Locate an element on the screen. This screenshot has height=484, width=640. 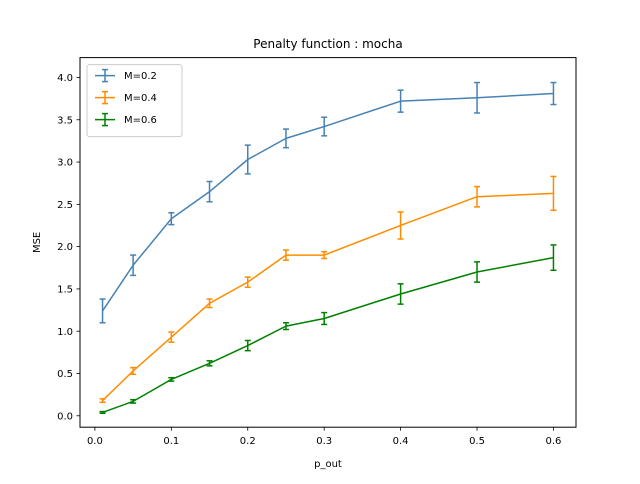
legend-label: M=0.2 is located at coordinates (140, 76).